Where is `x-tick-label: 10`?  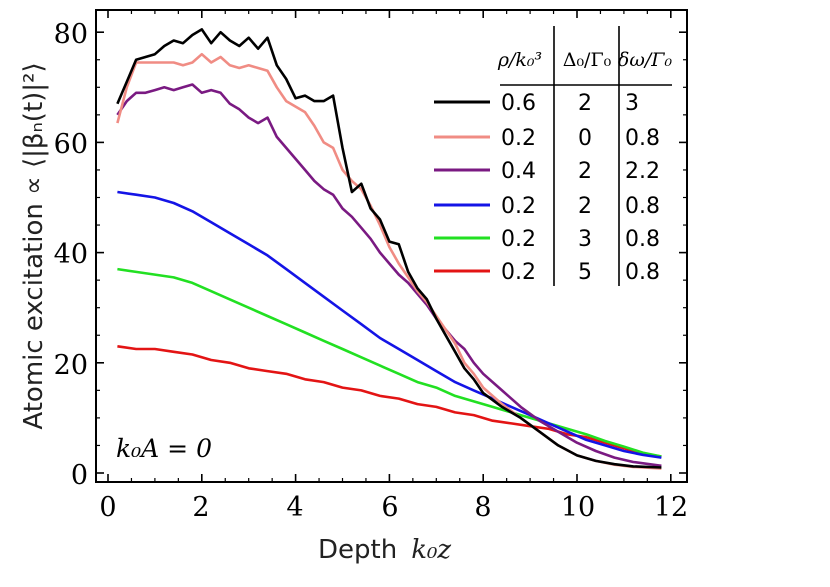 x-tick-label: 10 is located at coordinates (578, 507).